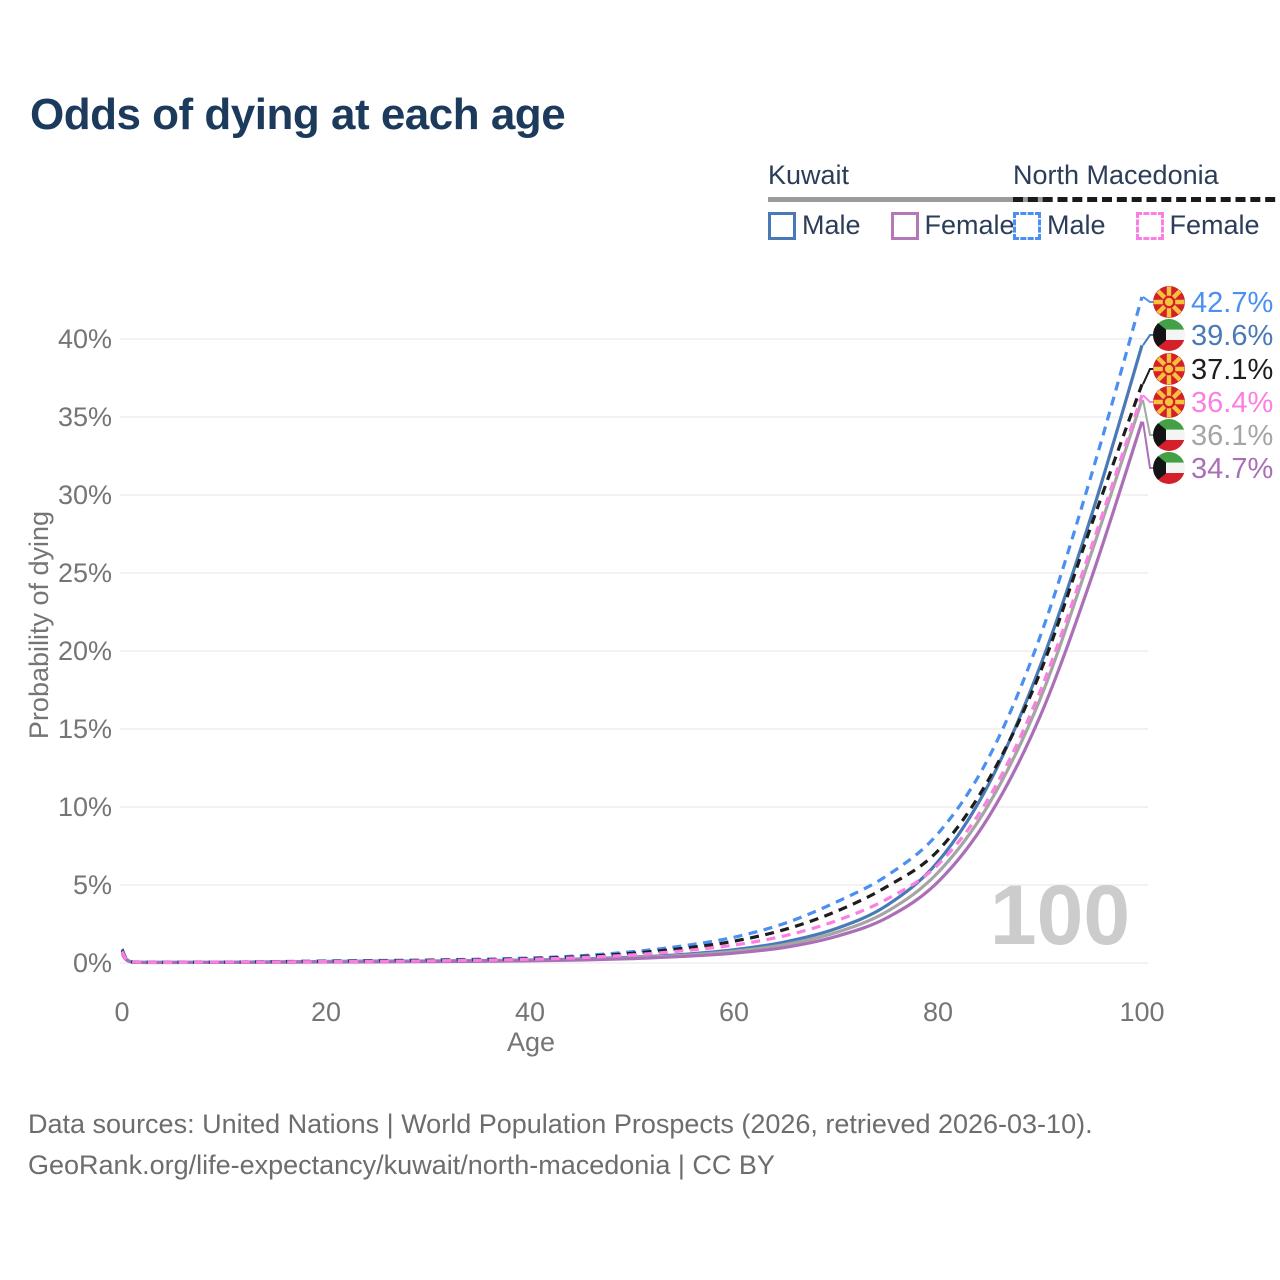 The height and width of the screenshot is (1280, 1280). I want to click on kuwait-female-swatch-icon, so click(904, 225).